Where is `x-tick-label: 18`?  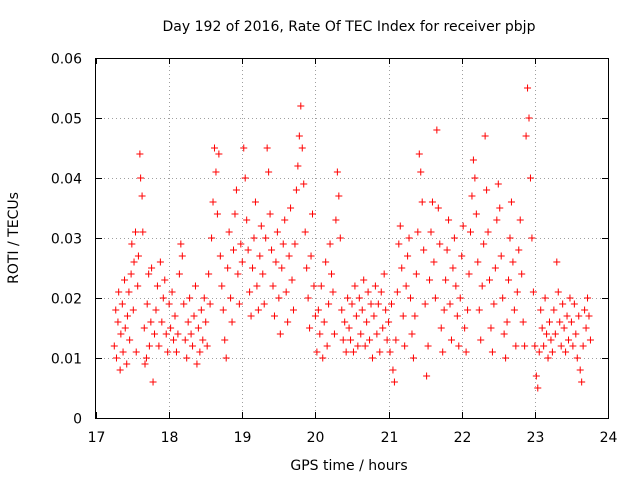 x-tick-label: 18 is located at coordinates (170, 438).